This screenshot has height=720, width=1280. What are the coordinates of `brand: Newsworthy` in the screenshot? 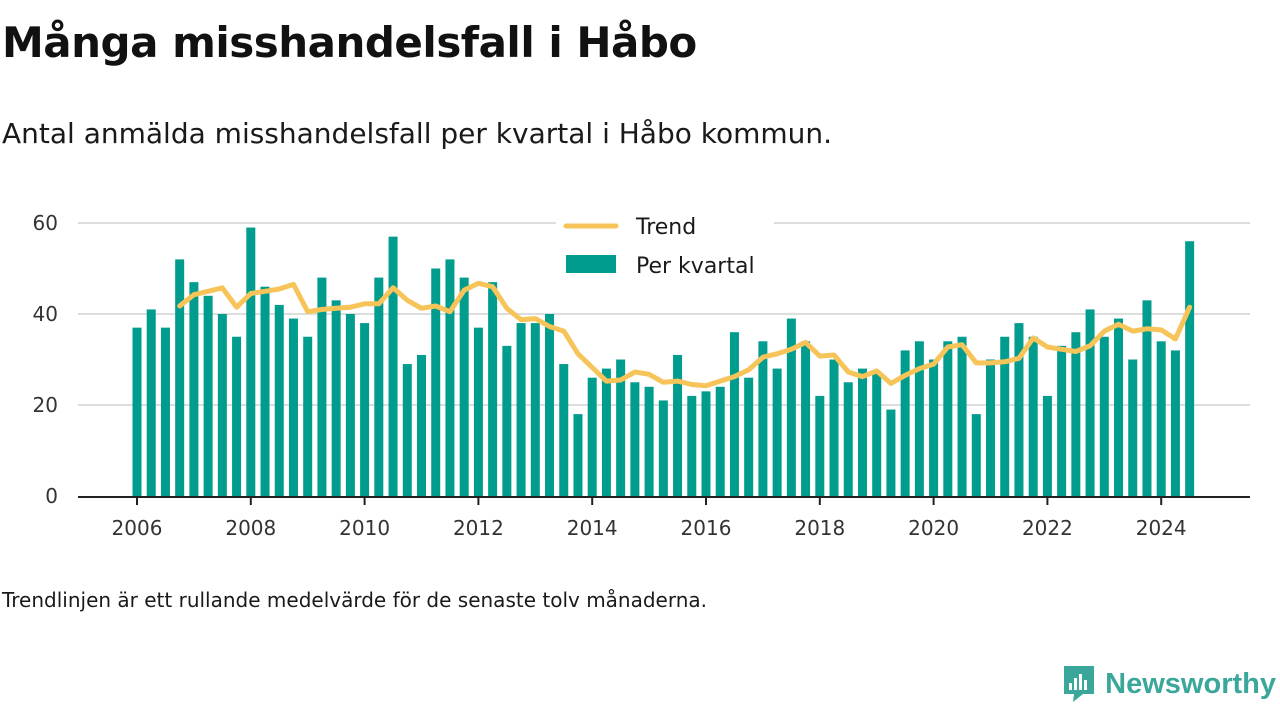 It's located at (1168, 684).